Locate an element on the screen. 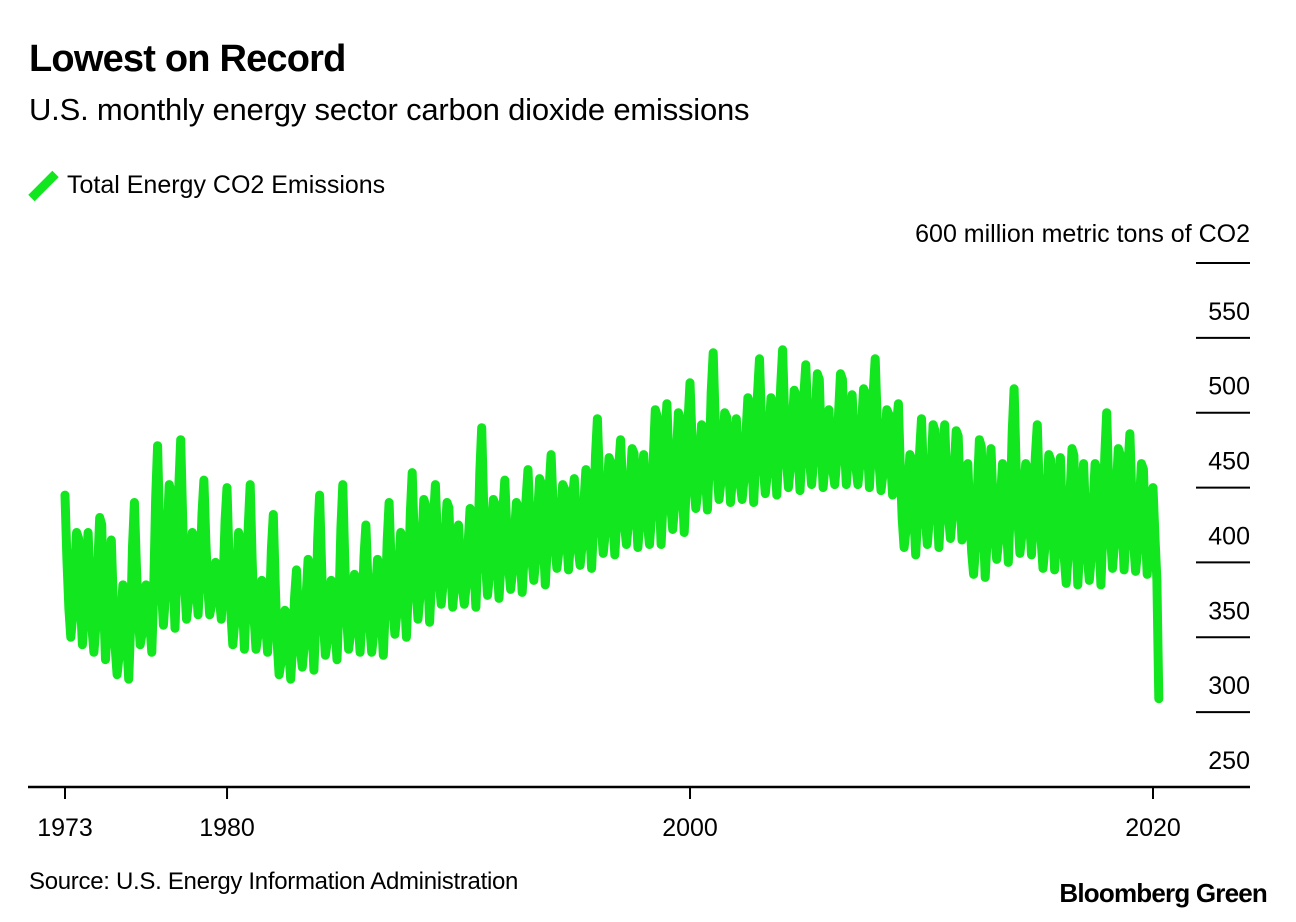  gridlines is located at coordinates (1223, 488).